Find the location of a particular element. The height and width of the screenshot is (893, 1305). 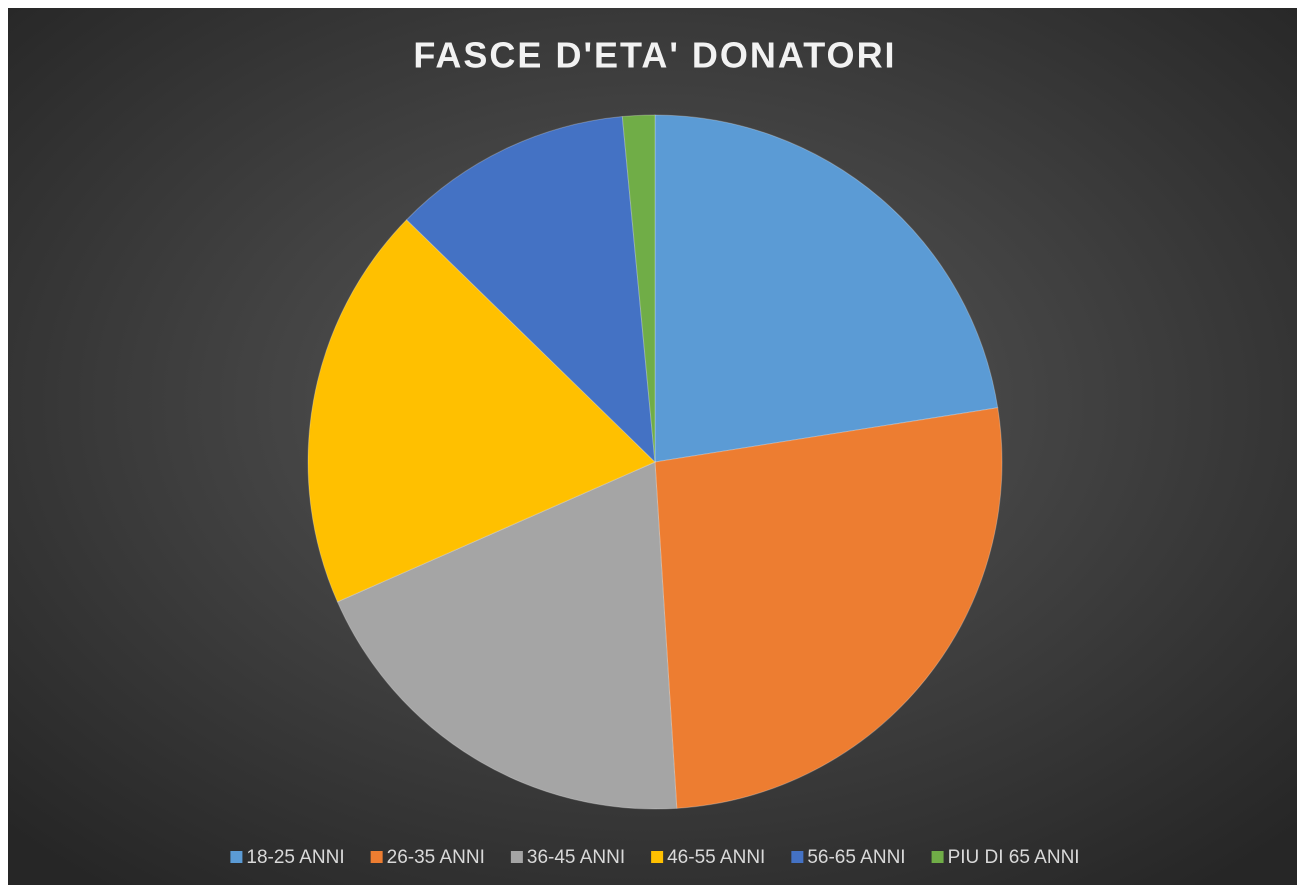

legend-label: 46-55 ANNI is located at coordinates (716, 857).